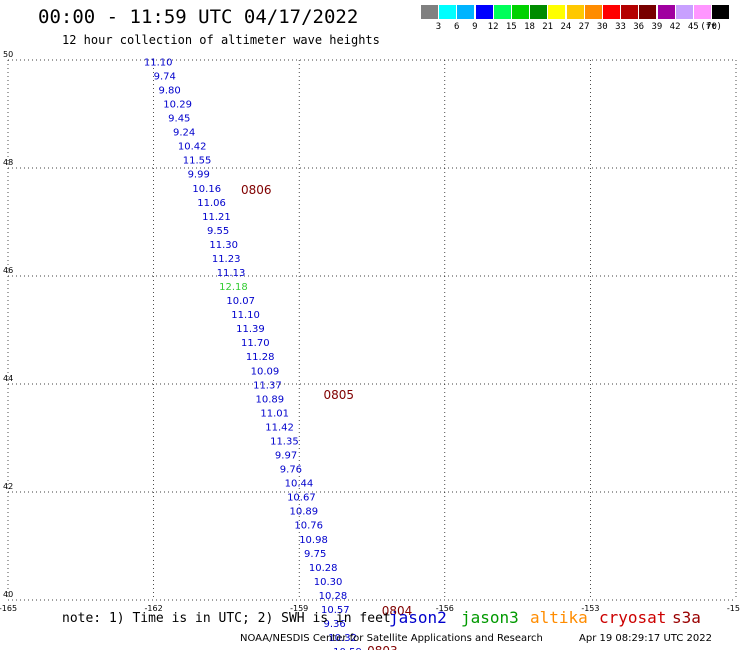 This screenshot has width=740, height=650. What do you see at coordinates (231, 273) in the screenshot?
I see `swh-value-label: 11.13` at bounding box center [231, 273].